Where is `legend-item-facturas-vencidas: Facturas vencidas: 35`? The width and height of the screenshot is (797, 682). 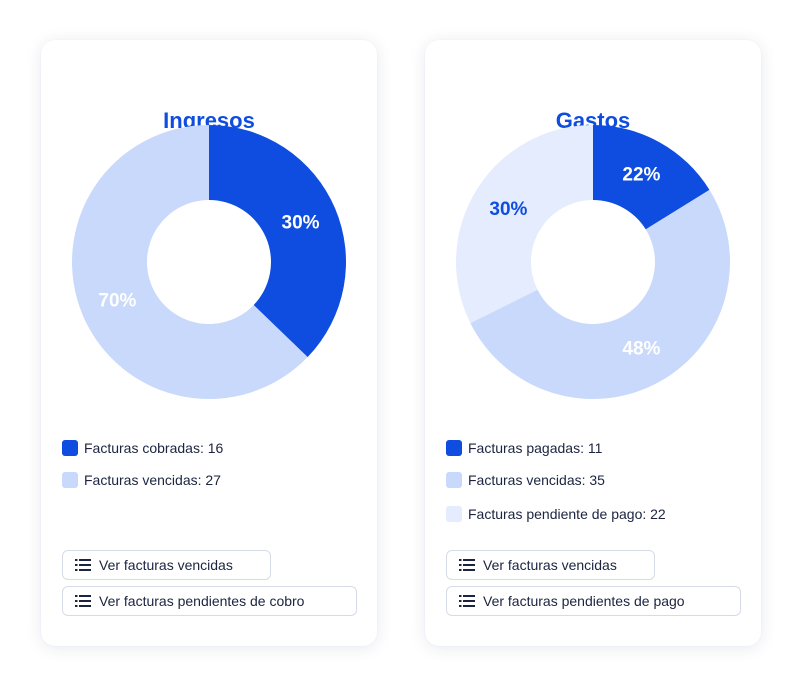 legend-item-facturas-vencidas: Facturas vencidas: 35 is located at coordinates (525, 480).